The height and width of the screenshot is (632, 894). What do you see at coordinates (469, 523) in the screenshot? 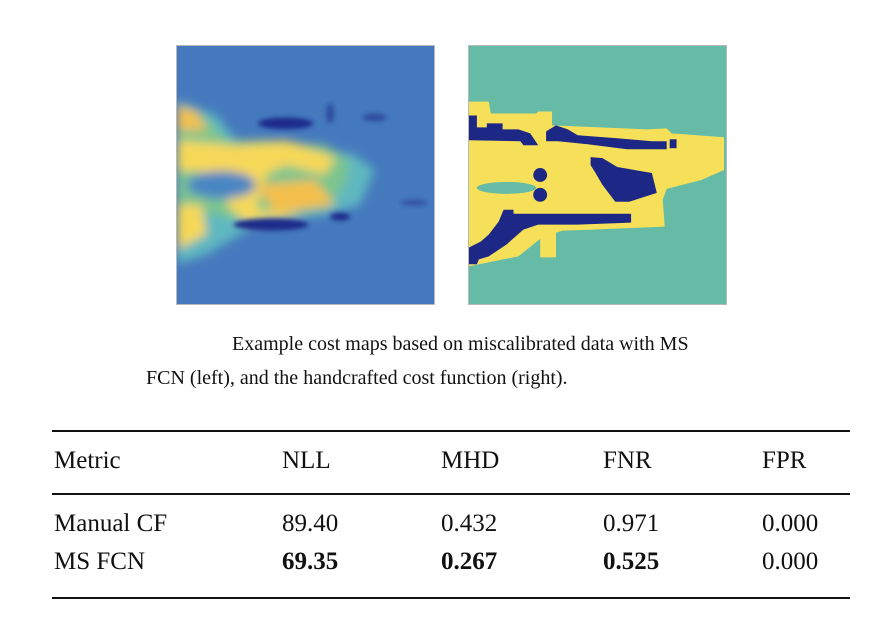
I see `cell-mhd: 0.432` at bounding box center [469, 523].